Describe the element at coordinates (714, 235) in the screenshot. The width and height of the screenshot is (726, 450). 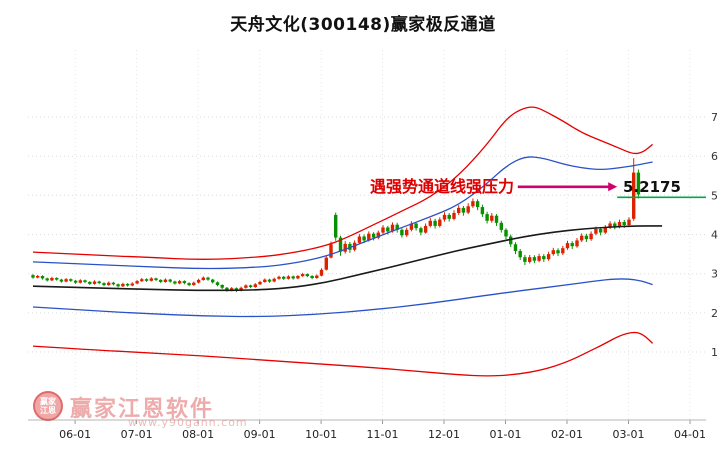
I see `y-axis-label: 4` at that location.